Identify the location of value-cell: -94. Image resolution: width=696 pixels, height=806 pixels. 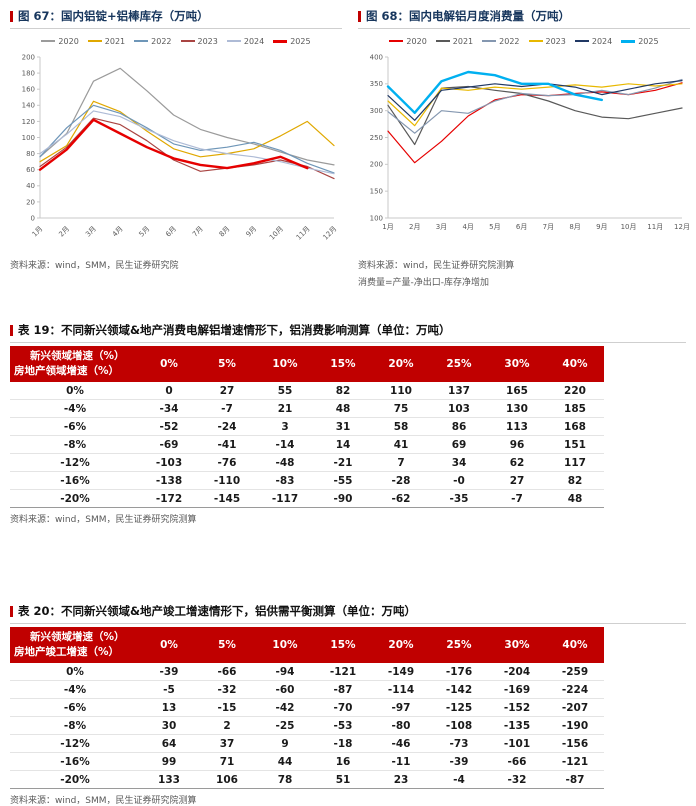
(285, 672).